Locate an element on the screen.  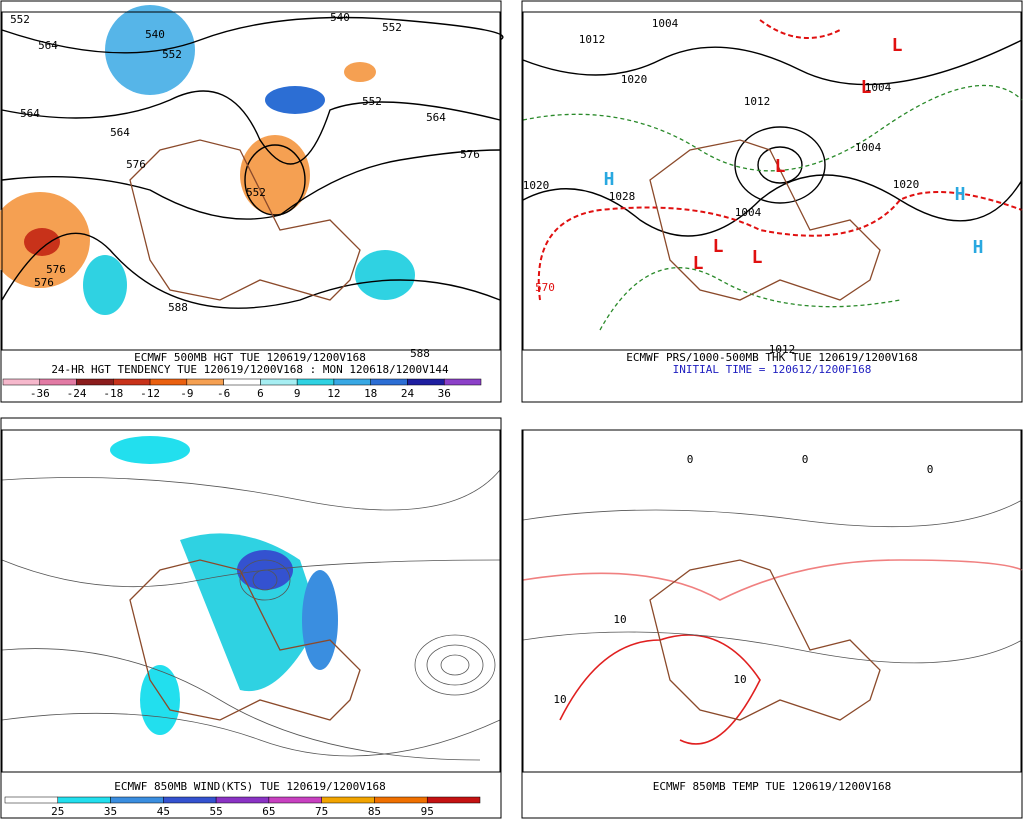
colorbar-label: -18 is located at coordinates (113, 393).